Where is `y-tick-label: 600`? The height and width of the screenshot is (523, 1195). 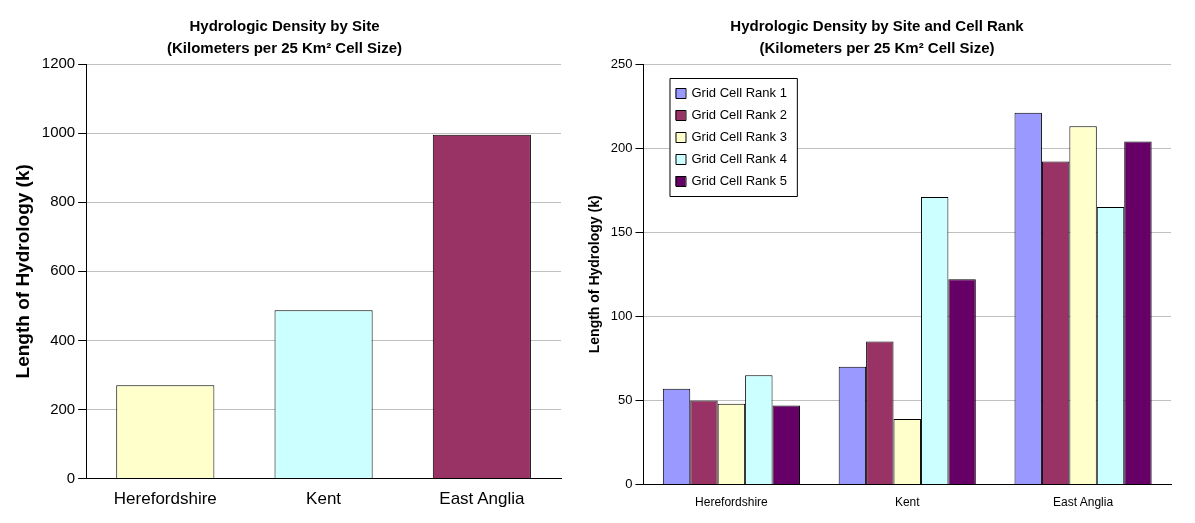
y-tick-label: 600 is located at coordinates (63, 270).